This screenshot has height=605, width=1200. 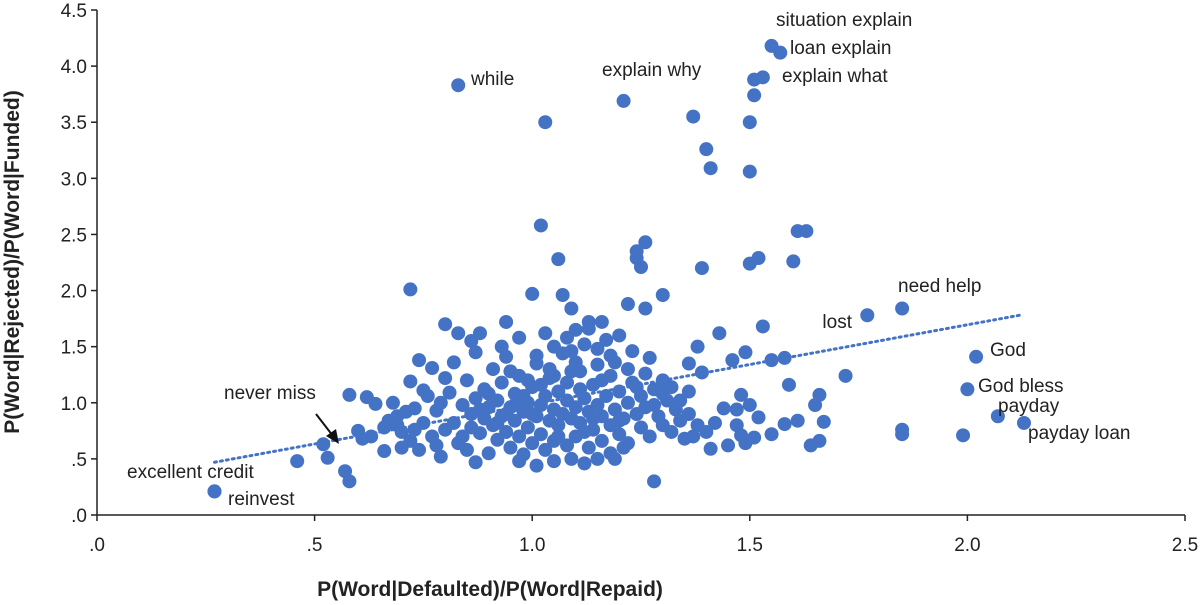 What do you see at coordinates (74, 404) in the screenshot?
I see `y-tick-label: 1.0` at bounding box center [74, 404].